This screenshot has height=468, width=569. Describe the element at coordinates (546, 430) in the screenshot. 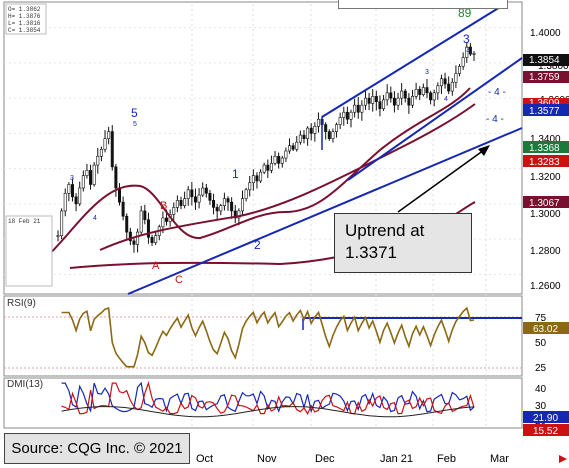

I see `dmi-value-tag-bg` at that location.